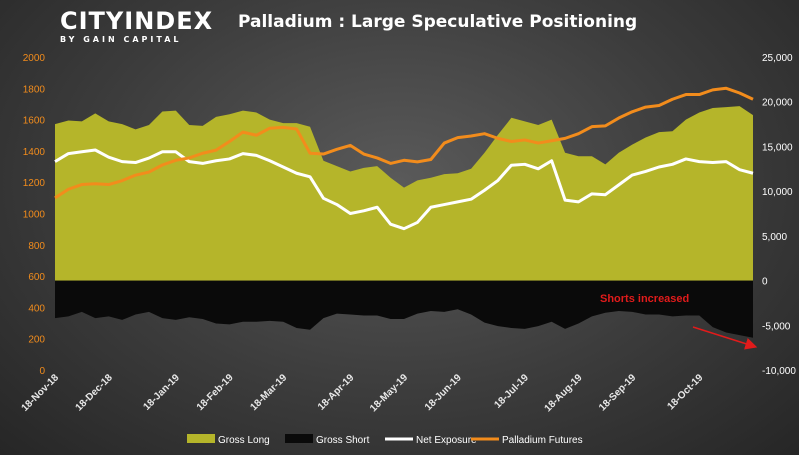 This screenshot has height=455, width=799. What do you see at coordinates (336, 392) in the screenshot?
I see `x-axis-tick: 18-Apr-19` at bounding box center [336, 392].